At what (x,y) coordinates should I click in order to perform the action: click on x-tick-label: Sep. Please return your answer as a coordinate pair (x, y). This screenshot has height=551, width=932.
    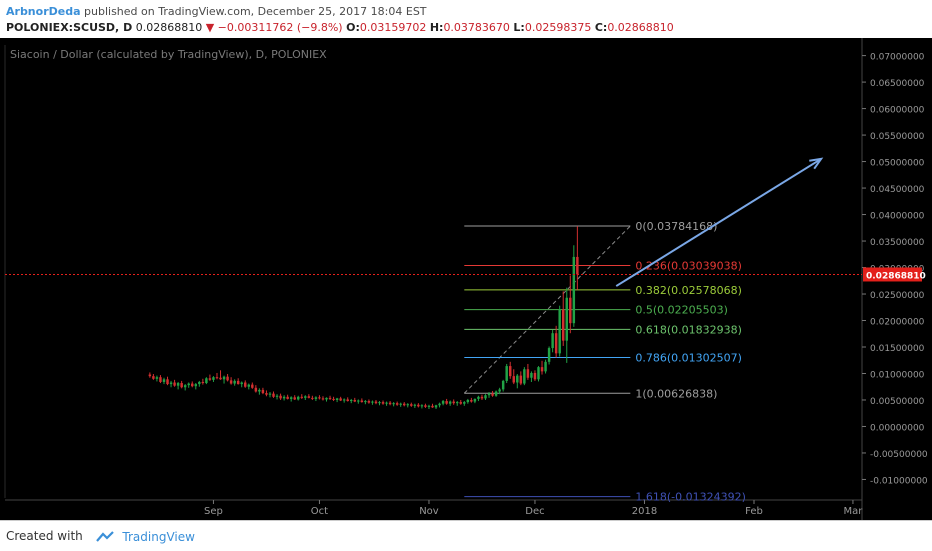
    Looking at the image, I should click on (213, 511).